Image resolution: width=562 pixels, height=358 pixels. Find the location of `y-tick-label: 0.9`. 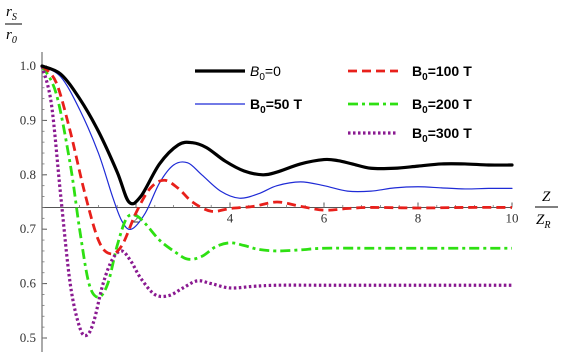

y-tick-label: 0.9 is located at coordinates (28, 119).